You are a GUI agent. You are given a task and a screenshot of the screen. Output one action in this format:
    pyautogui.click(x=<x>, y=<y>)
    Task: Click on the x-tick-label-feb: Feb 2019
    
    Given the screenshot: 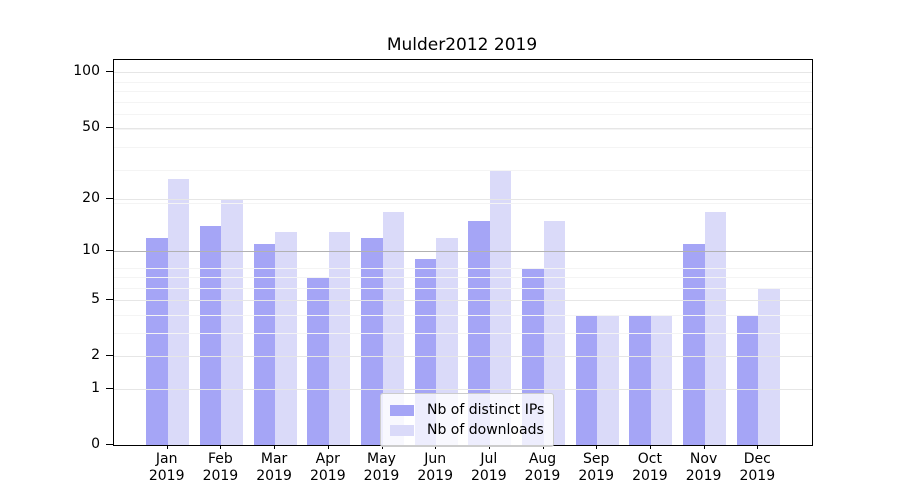 What is the action you would take?
    pyautogui.click(x=220, y=468)
    